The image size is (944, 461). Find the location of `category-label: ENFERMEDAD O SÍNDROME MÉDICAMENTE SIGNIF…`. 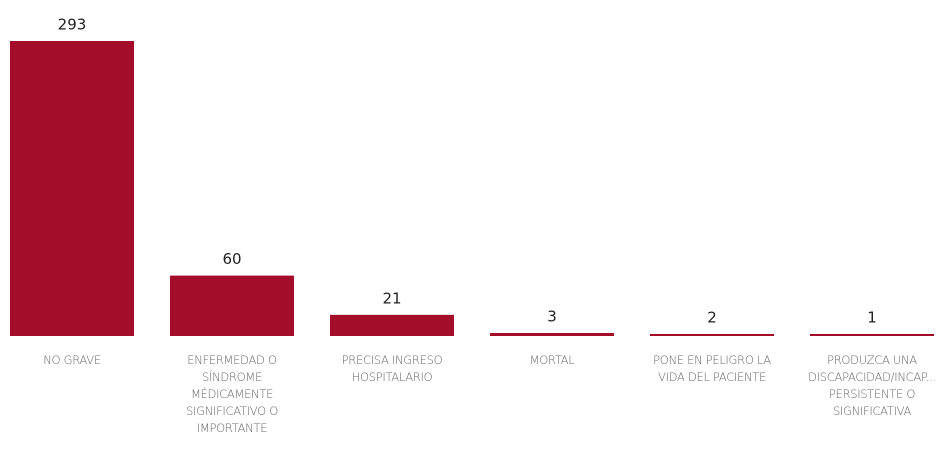

category-label: ENFERMEDAD O SÍNDROME MÉDICAMENTE SIGNIF… is located at coordinates (232, 394).